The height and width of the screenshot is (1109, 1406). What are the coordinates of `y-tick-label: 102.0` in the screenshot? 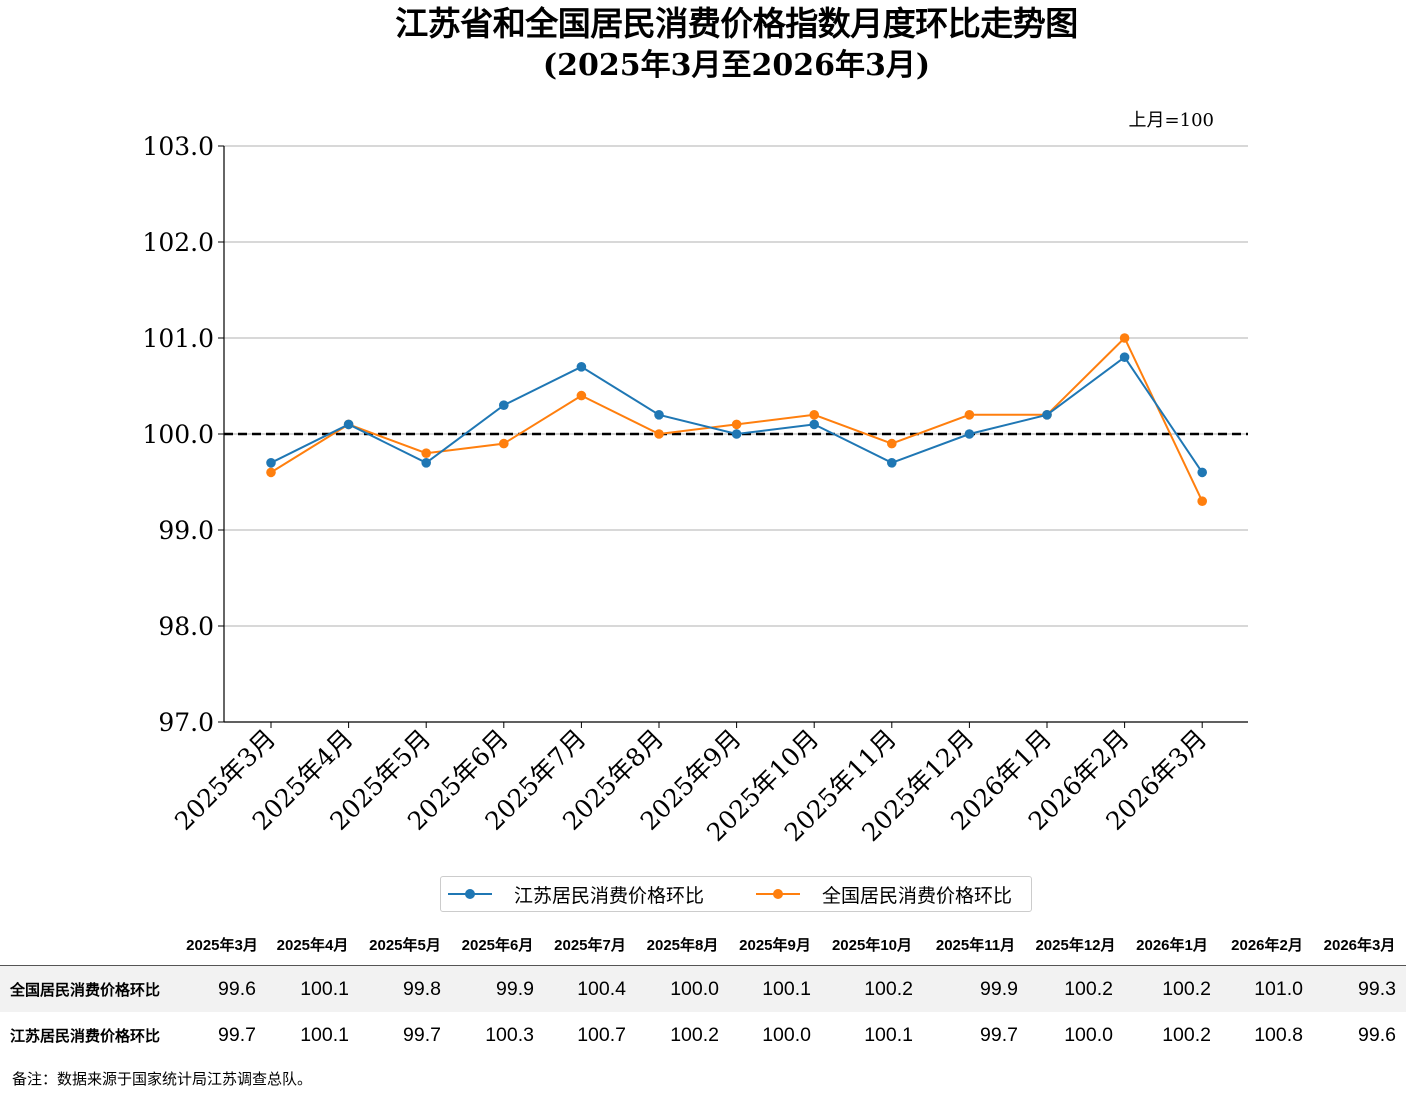 It's located at (178, 242).